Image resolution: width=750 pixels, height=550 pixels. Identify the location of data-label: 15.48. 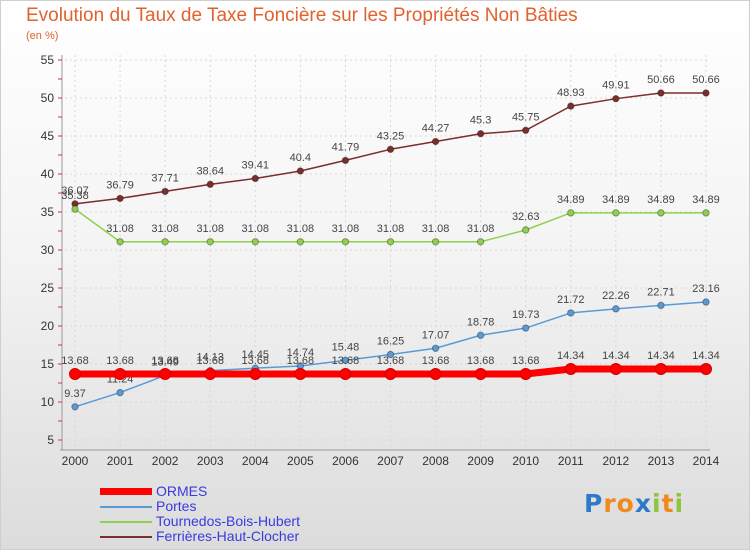
(346, 347).